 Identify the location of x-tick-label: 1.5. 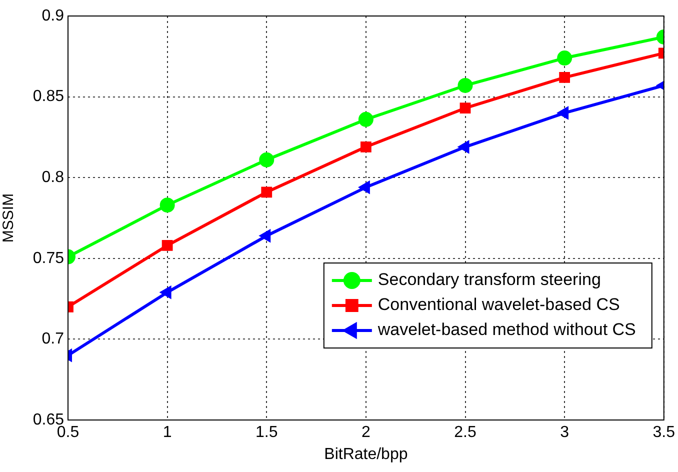
(267, 433).